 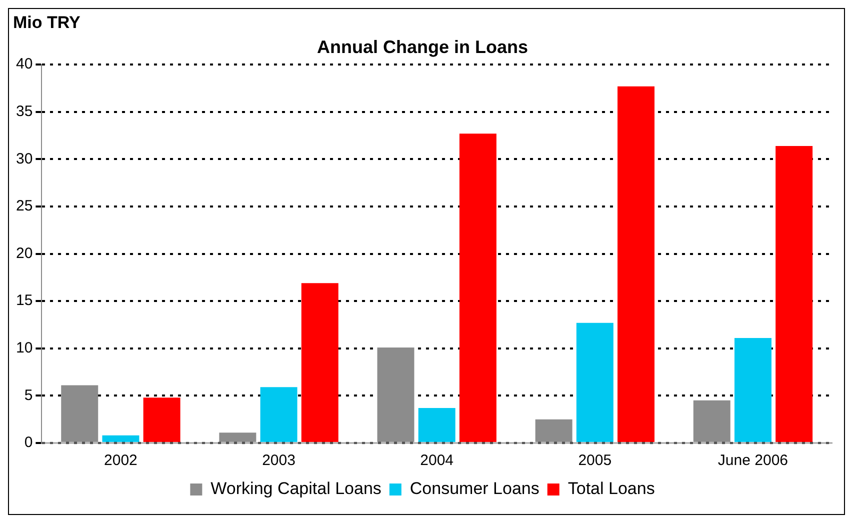 What do you see at coordinates (475, 488) in the screenshot?
I see `legend-label: Consumer Loans` at bounding box center [475, 488].